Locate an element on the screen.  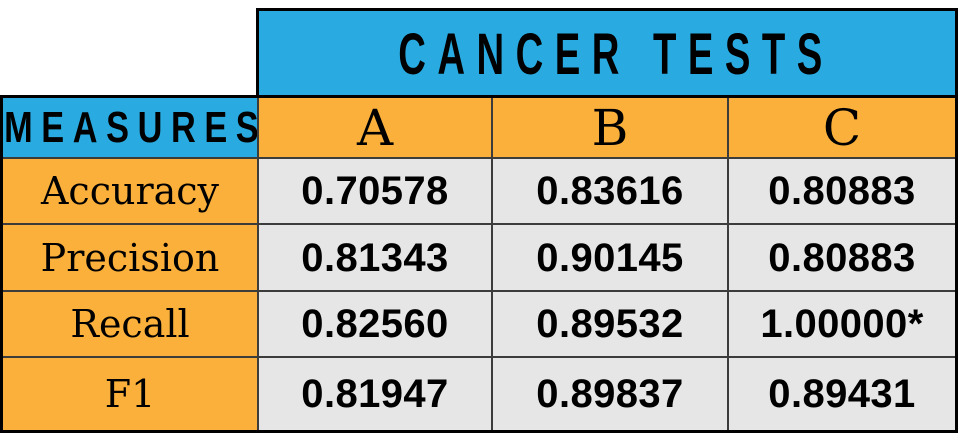
column-header-a-label: A is located at coordinates (375, 127).